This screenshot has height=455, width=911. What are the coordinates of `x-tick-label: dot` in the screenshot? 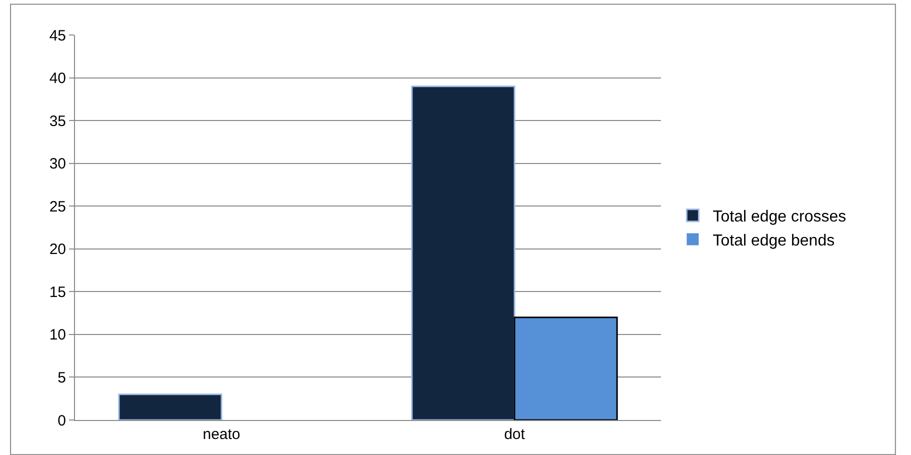 It's located at (515, 434).